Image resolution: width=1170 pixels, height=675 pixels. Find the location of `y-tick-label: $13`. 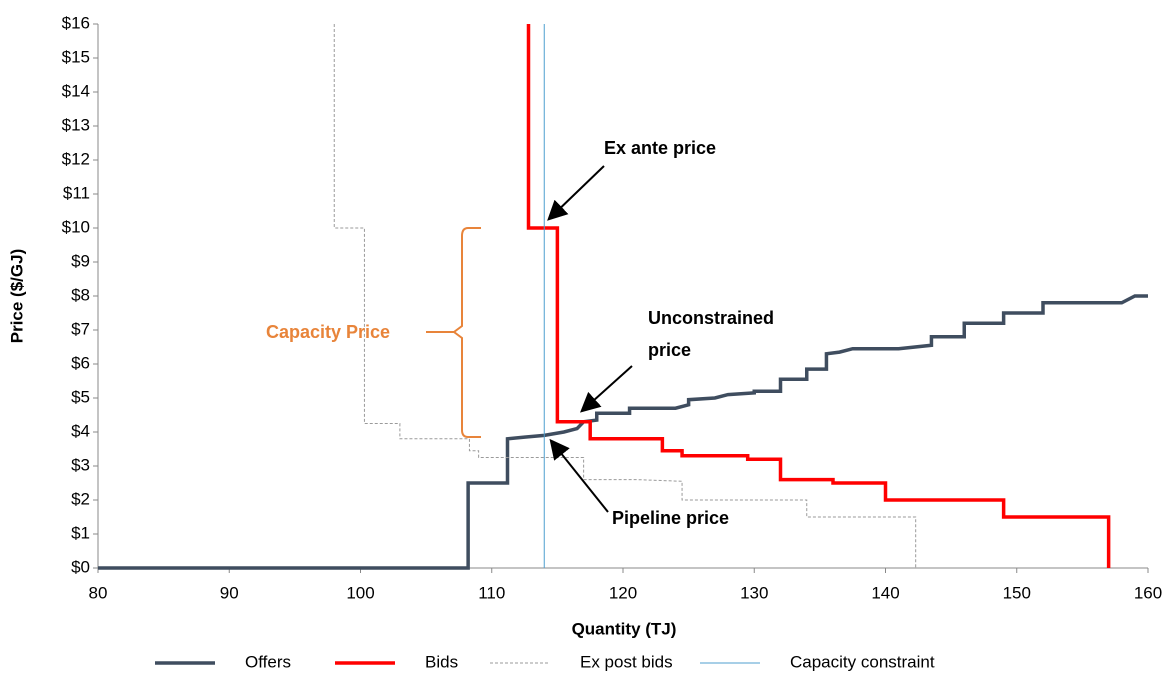

y-tick-label: $13 is located at coordinates (76, 124).